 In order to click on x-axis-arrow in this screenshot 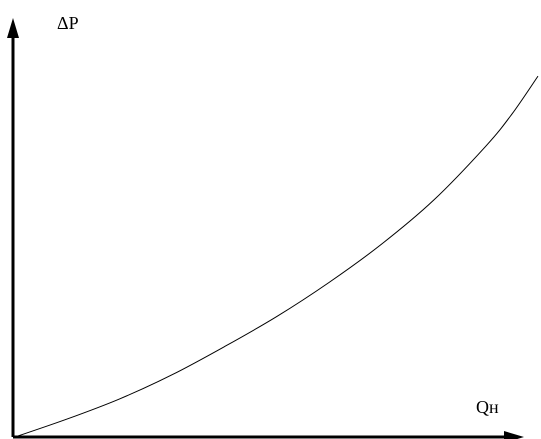, I will do `click(514, 435)`.